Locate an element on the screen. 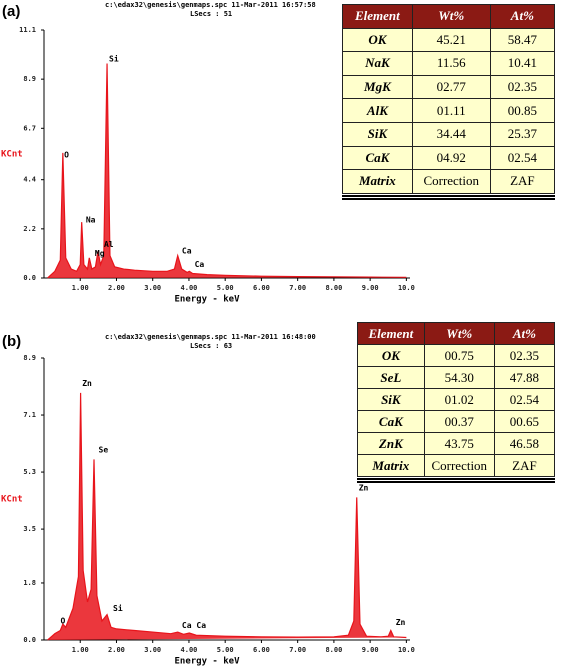 The width and height of the screenshot is (568, 668). cell: 25.37 is located at coordinates (522, 134).